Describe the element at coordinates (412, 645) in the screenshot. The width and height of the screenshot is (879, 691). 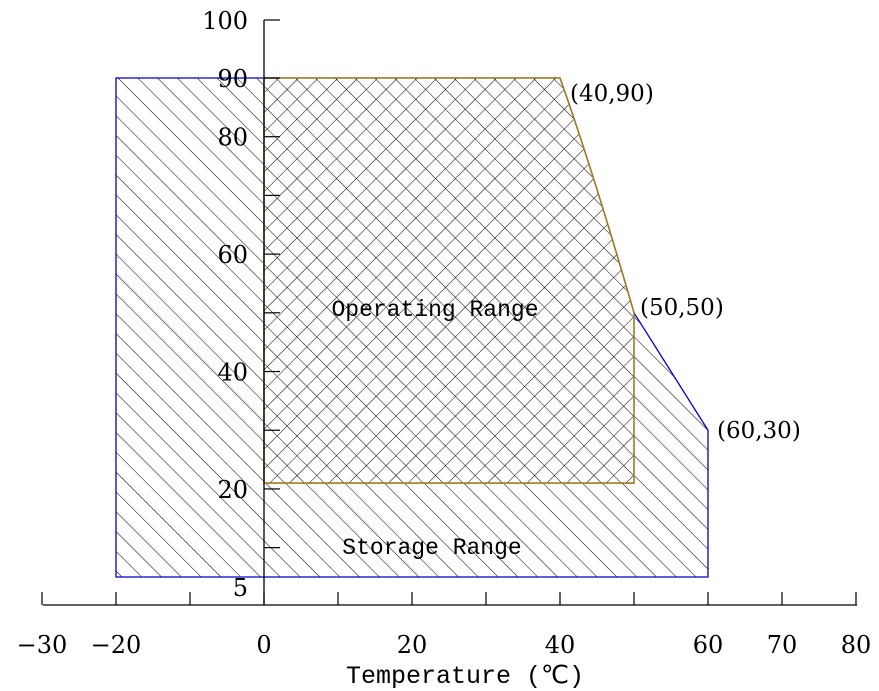
I see `x-tick-label: 20` at that location.